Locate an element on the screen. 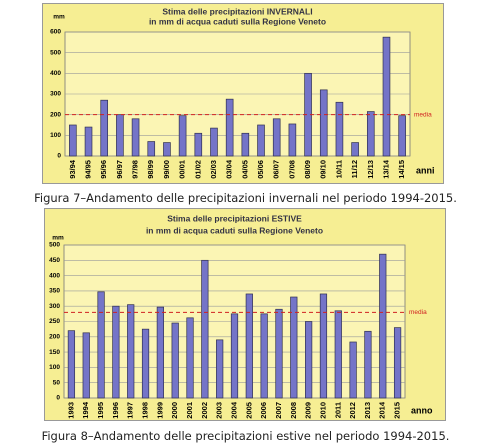 The image size is (491, 448). x-tick-label: 03/04 is located at coordinates (229, 169).